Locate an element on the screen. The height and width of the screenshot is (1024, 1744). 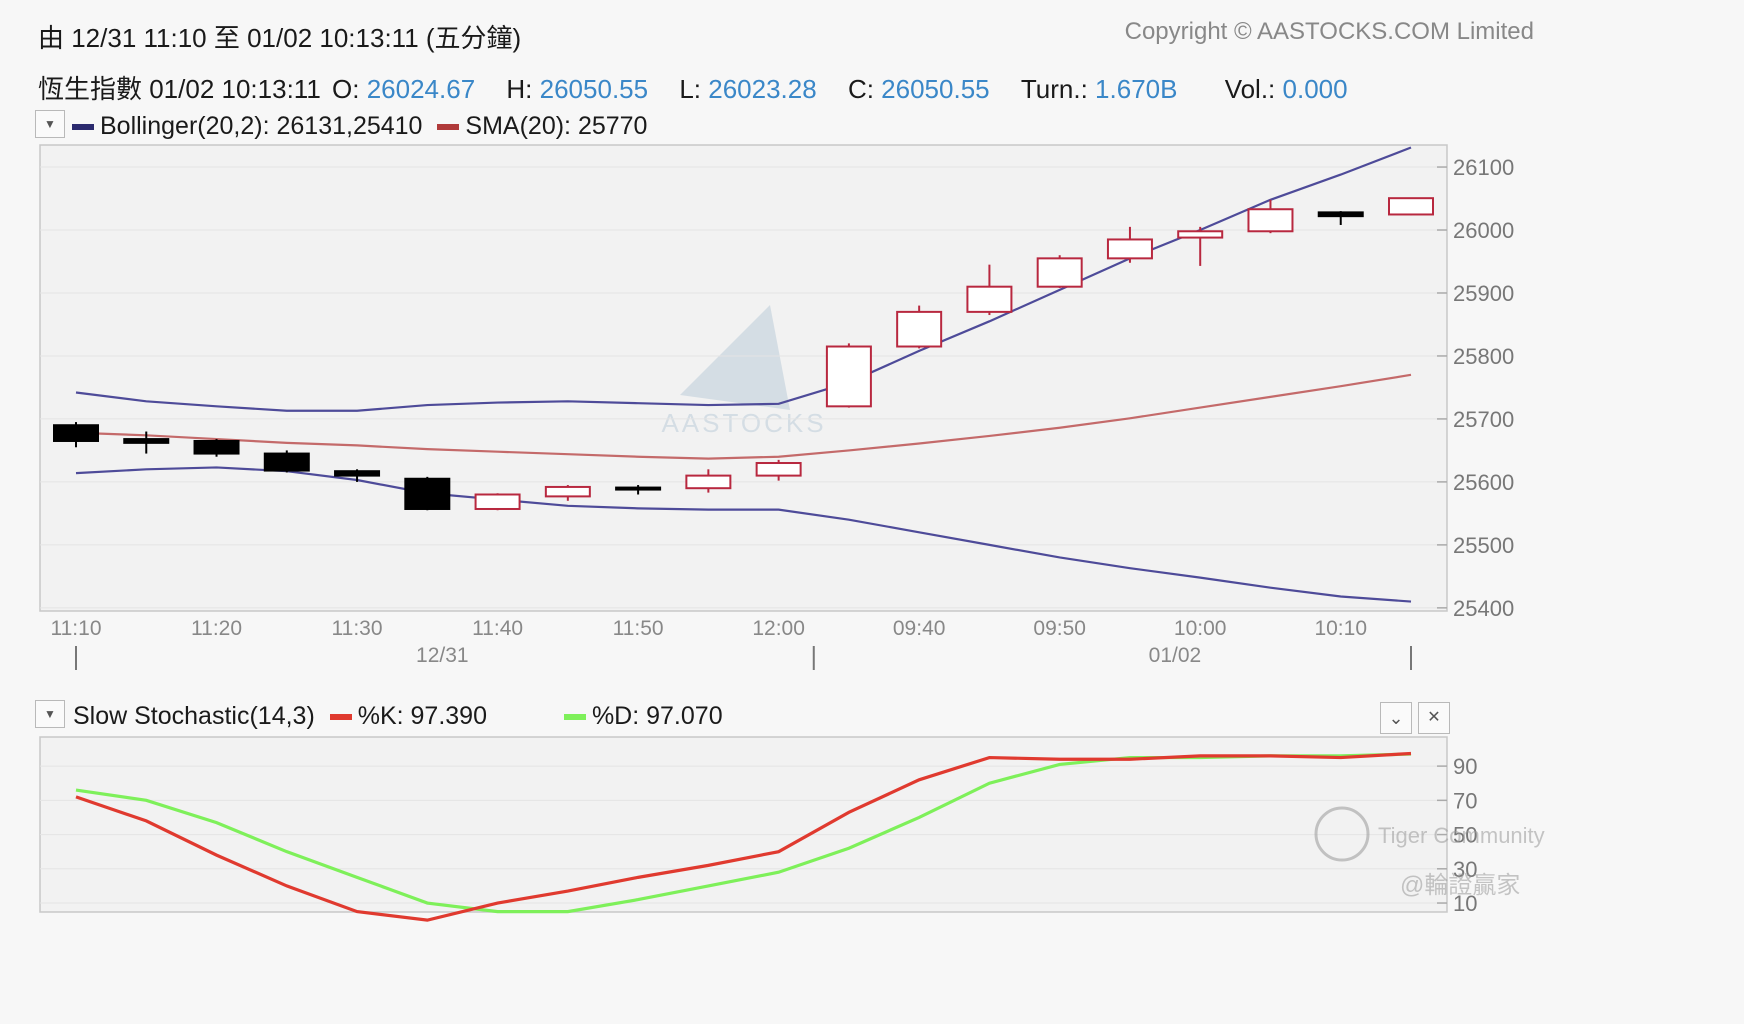
close-panel-button: ✕ is located at coordinates (1434, 718).